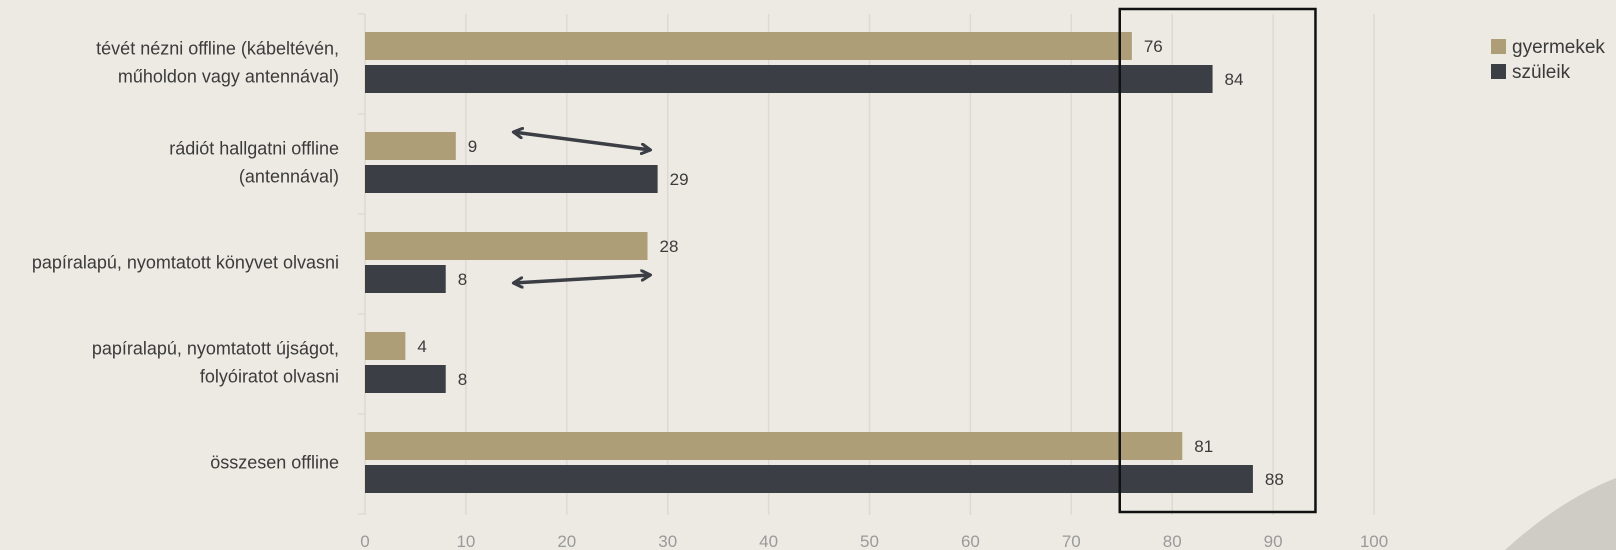 The image size is (1616, 550). I want to click on data-label-gyermekek-1: 9, so click(472, 146).